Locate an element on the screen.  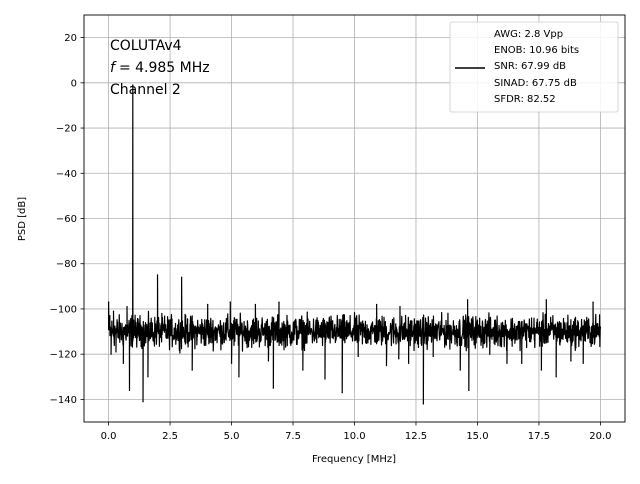
y-tick-label: −140 is located at coordinates (63, 400).